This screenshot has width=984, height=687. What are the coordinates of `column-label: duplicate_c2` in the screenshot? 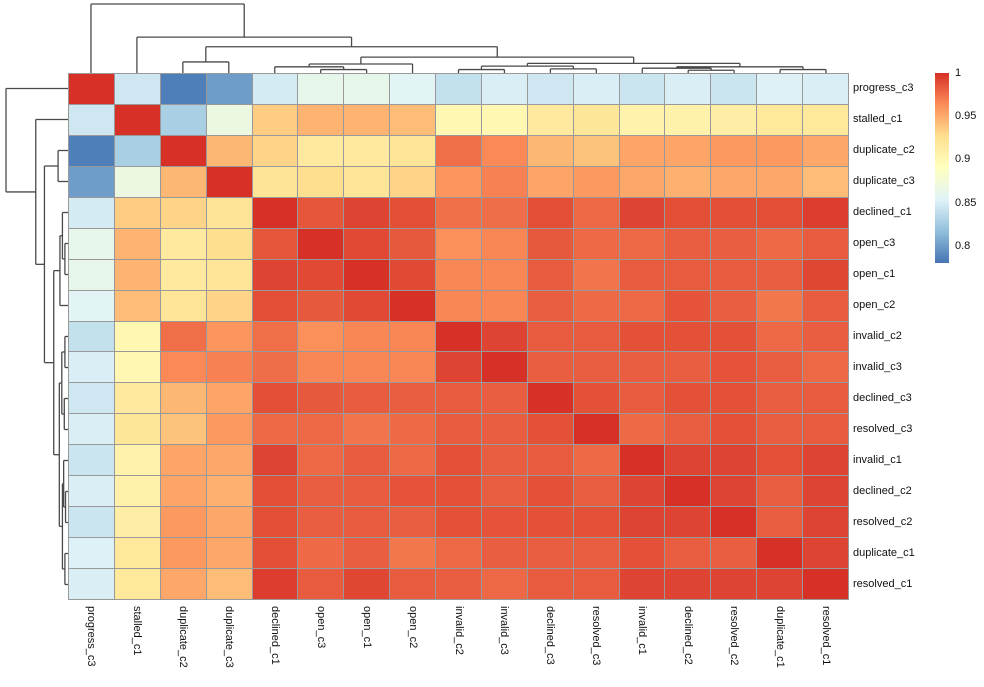 It's located at (182, 637).